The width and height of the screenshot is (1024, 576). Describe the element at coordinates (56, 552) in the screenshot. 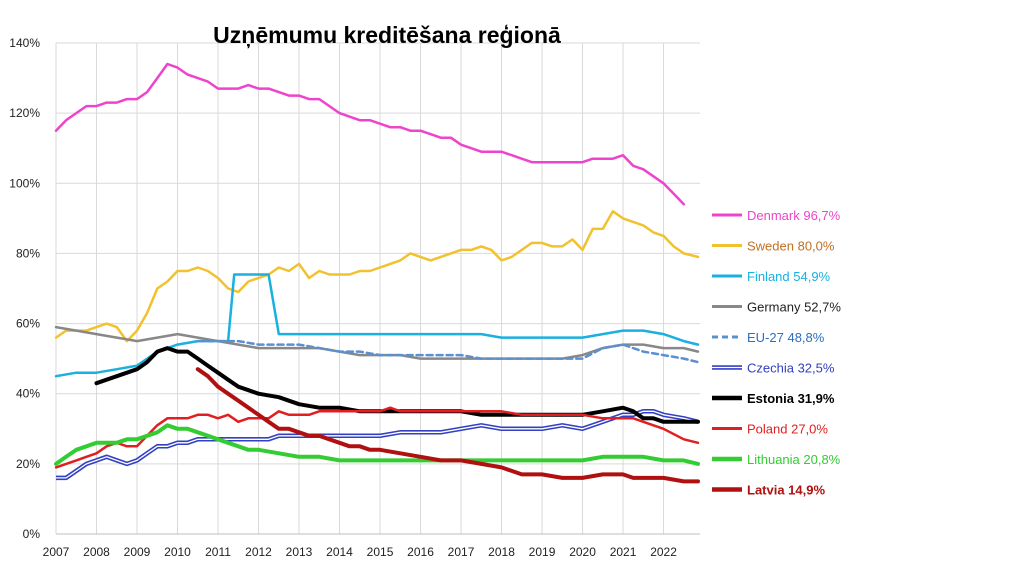

I see `x-tick-label: 2007` at that location.